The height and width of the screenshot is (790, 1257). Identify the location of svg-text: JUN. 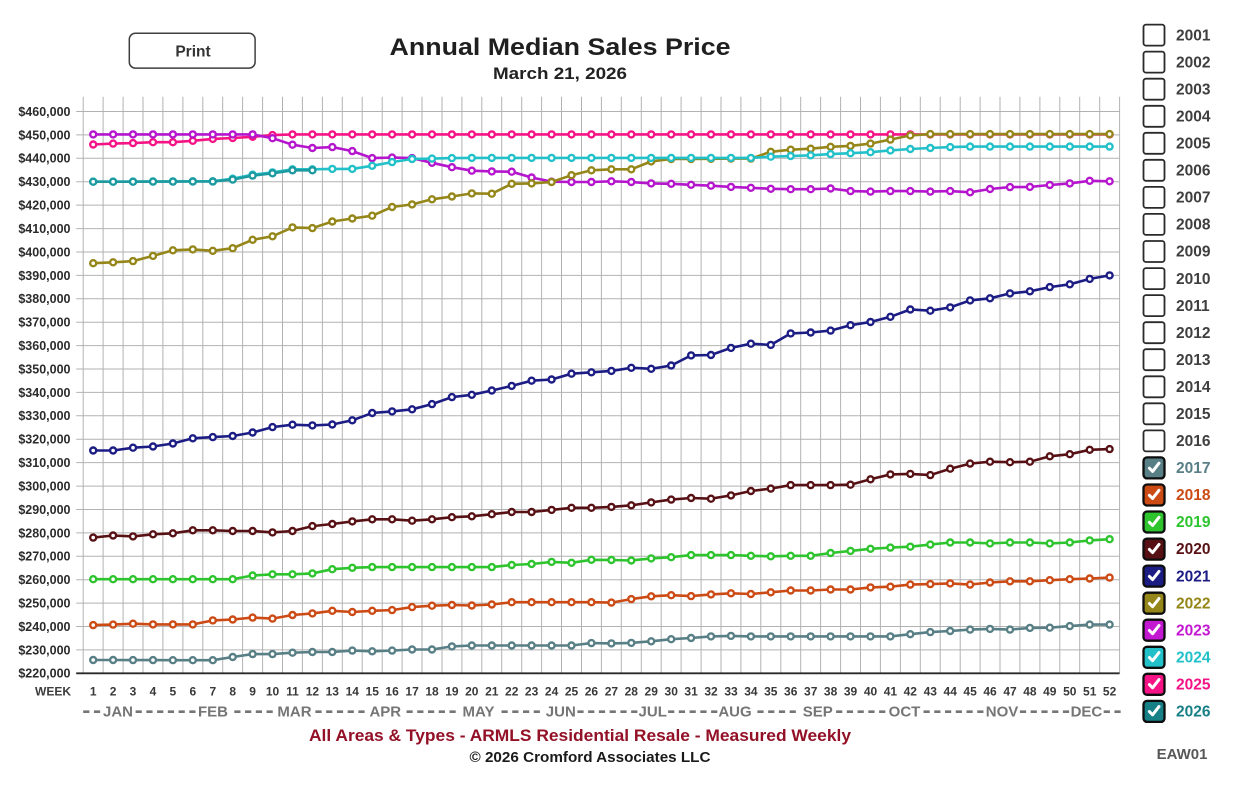
(561, 712).